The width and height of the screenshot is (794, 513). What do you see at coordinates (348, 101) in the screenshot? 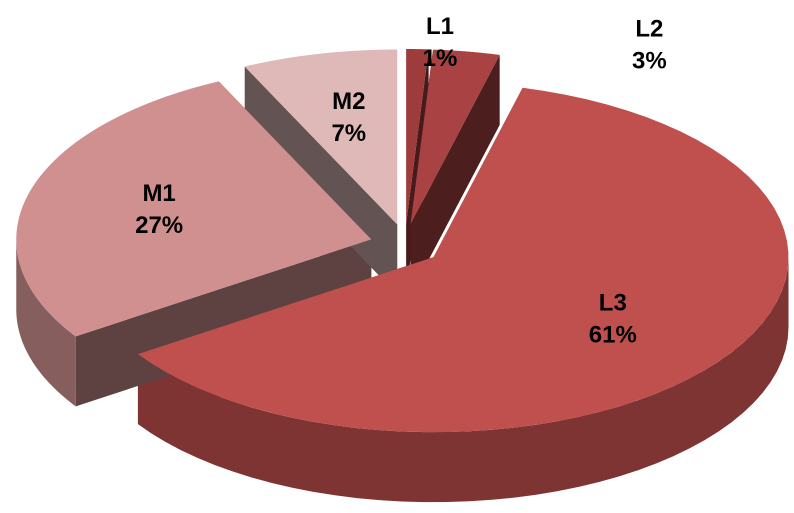
I see `data-label-name: M2` at bounding box center [348, 101].